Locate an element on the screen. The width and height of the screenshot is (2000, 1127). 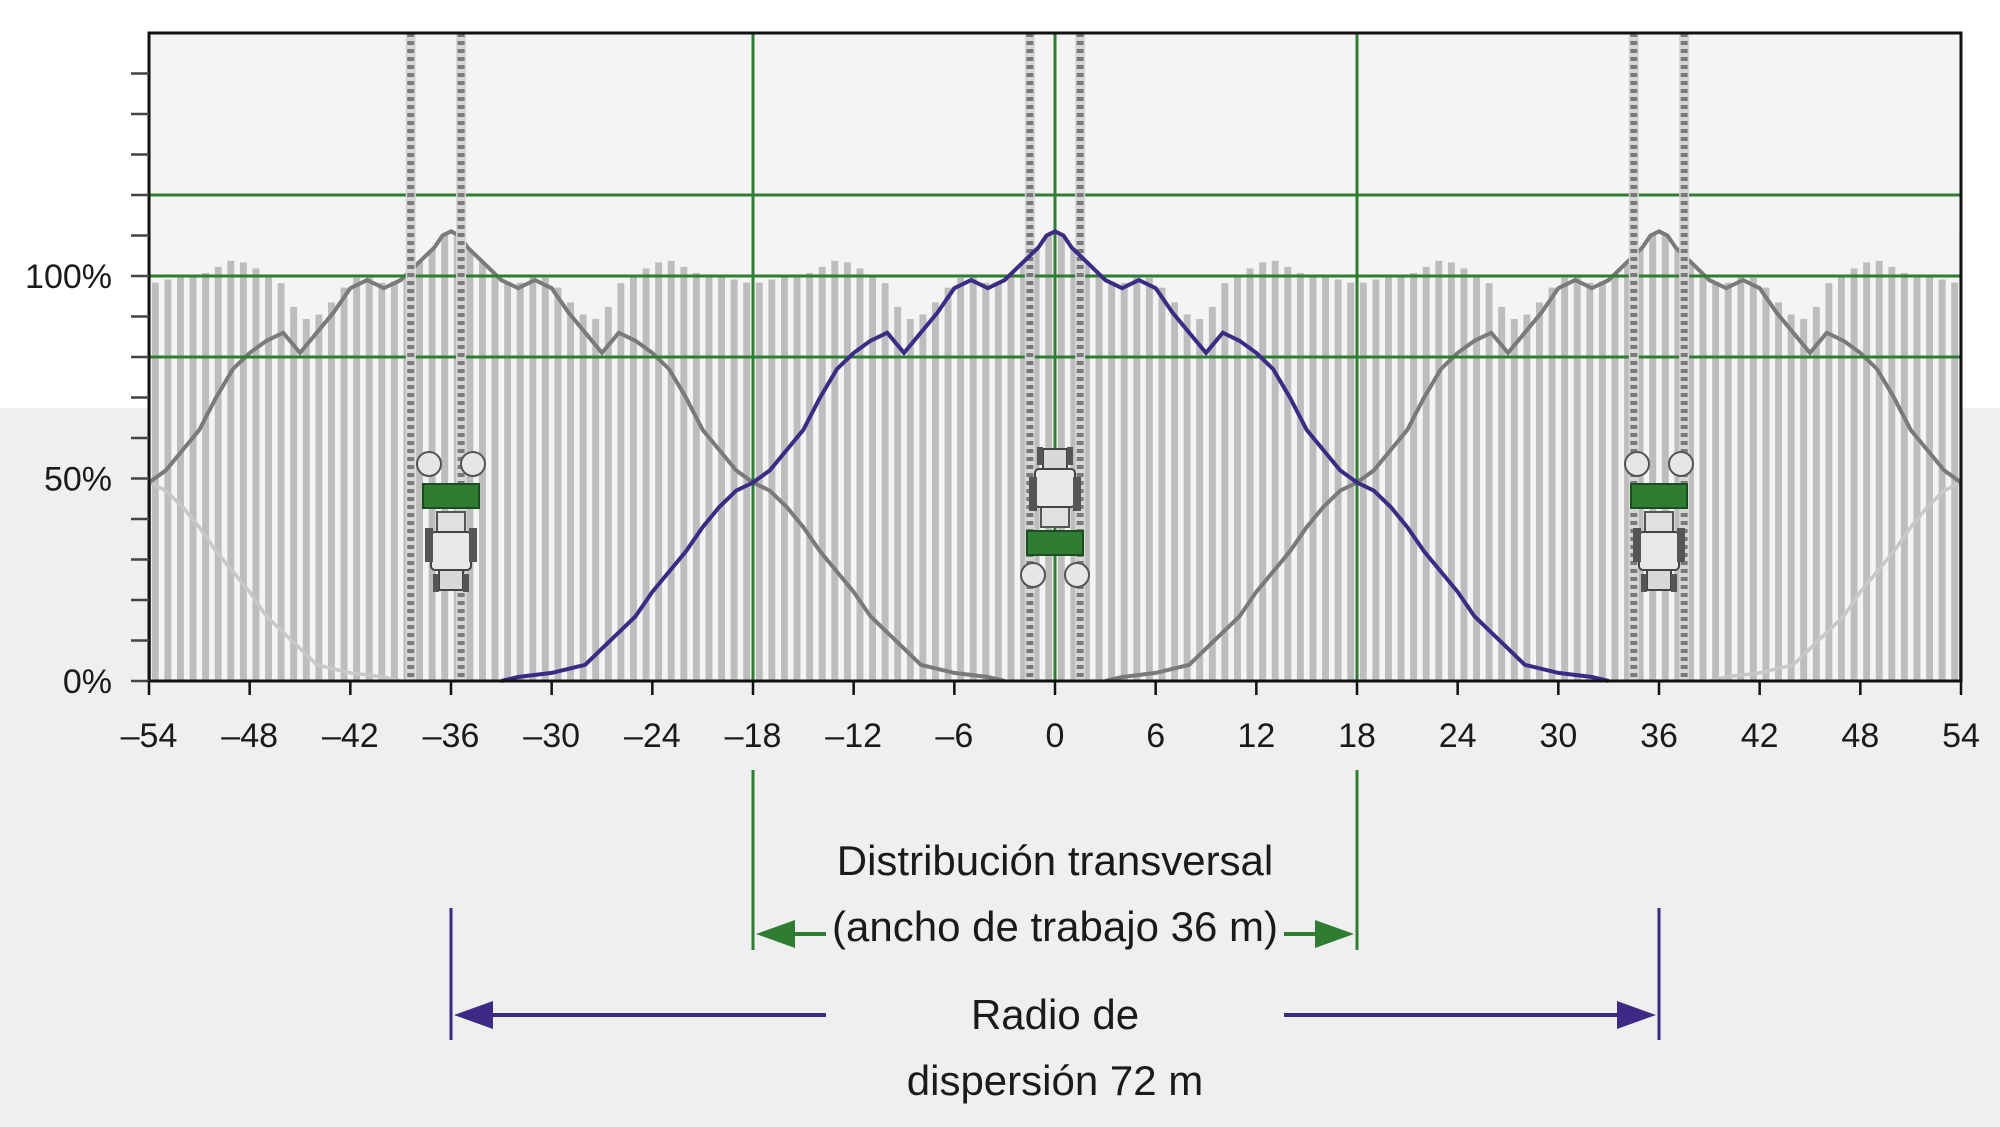
x-tick-label: 18 is located at coordinates (1357, 736).